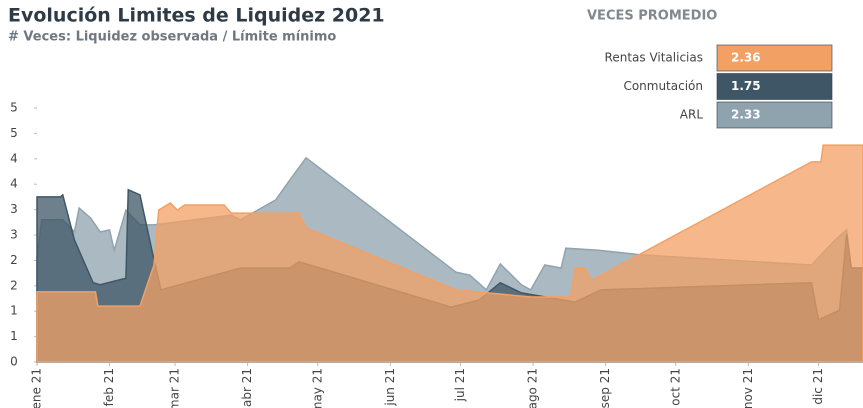  What do you see at coordinates (654, 58) in the screenshot?
I see `legend-label: Rentas Vitalicias` at bounding box center [654, 58].